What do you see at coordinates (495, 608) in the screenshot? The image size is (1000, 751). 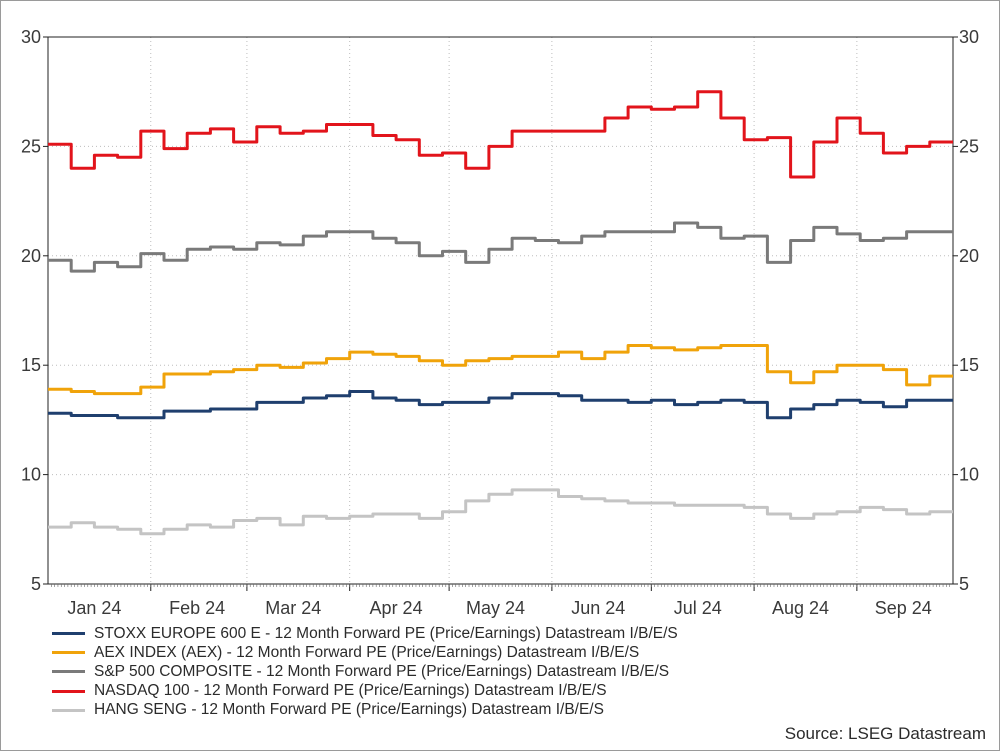 I see `x-tick-label: May 24` at bounding box center [495, 608].